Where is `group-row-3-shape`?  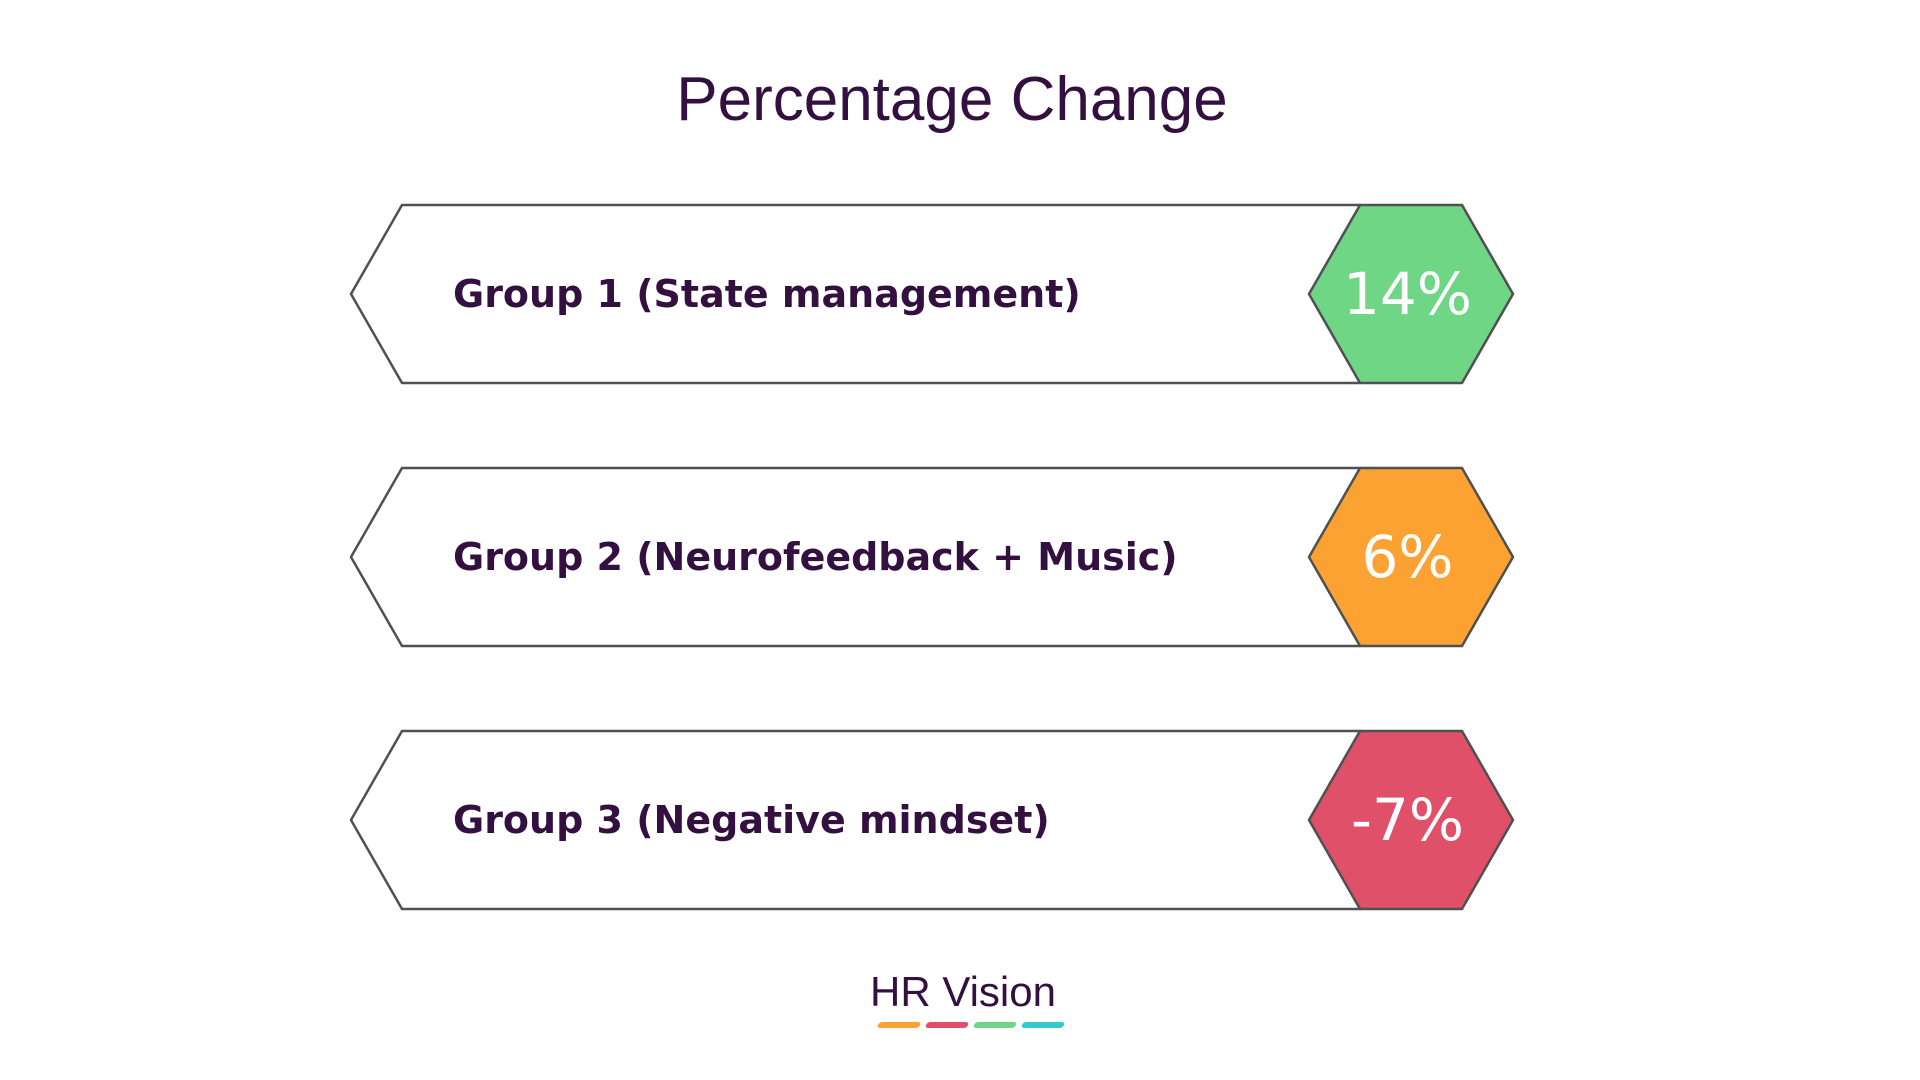 group-row-3-shape is located at coordinates (932, 820).